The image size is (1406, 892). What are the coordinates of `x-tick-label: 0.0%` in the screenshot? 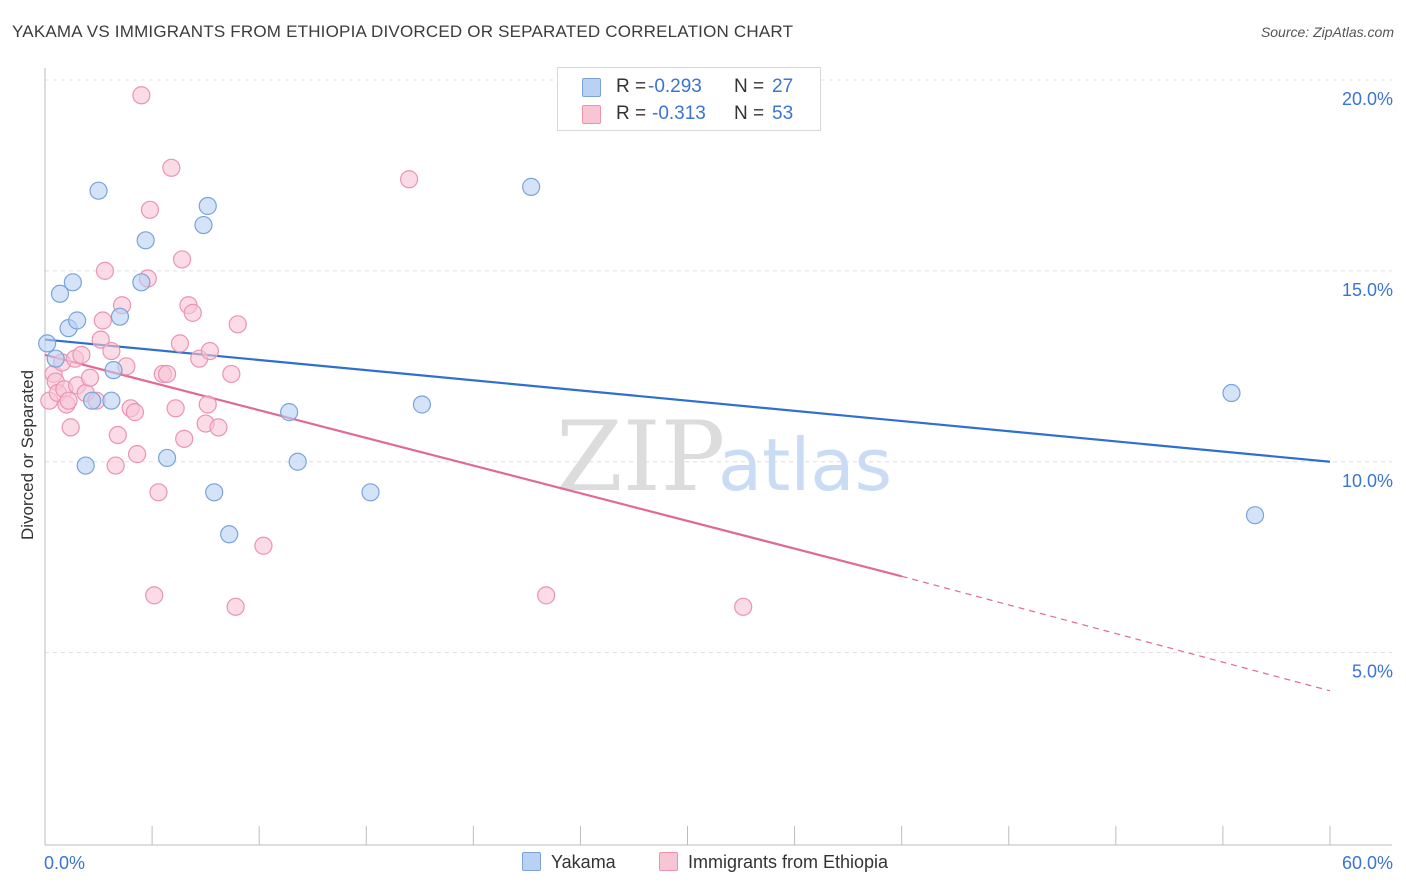 It's located at (64, 863).